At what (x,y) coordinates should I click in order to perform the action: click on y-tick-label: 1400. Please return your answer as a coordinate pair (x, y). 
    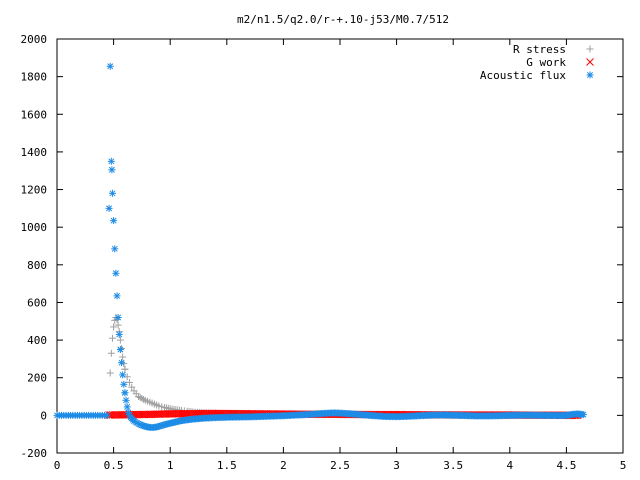
    Looking at the image, I should click on (34, 152).